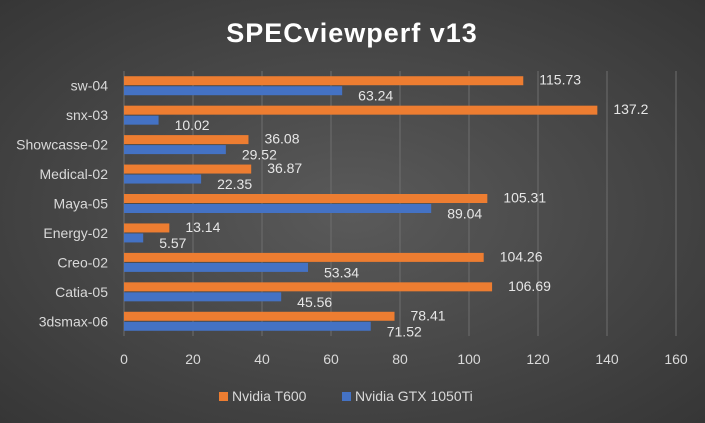  What do you see at coordinates (262, 359) in the screenshot?
I see `x-tick-label: 40` at bounding box center [262, 359].